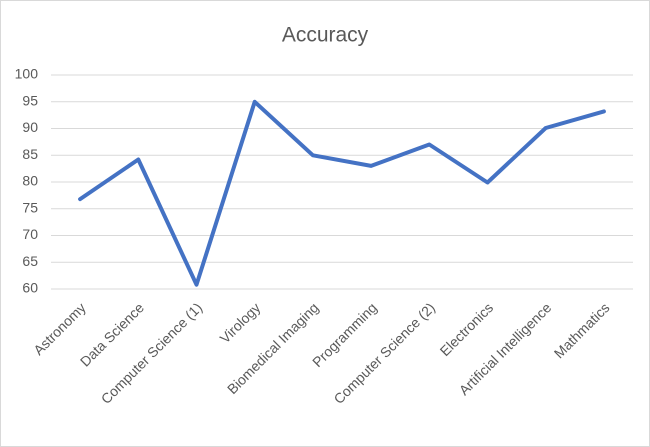 Image resolution: width=650 pixels, height=447 pixels. What do you see at coordinates (30, 181) in the screenshot?
I see `y-tick-label: 80` at bounding box center [30, 181].